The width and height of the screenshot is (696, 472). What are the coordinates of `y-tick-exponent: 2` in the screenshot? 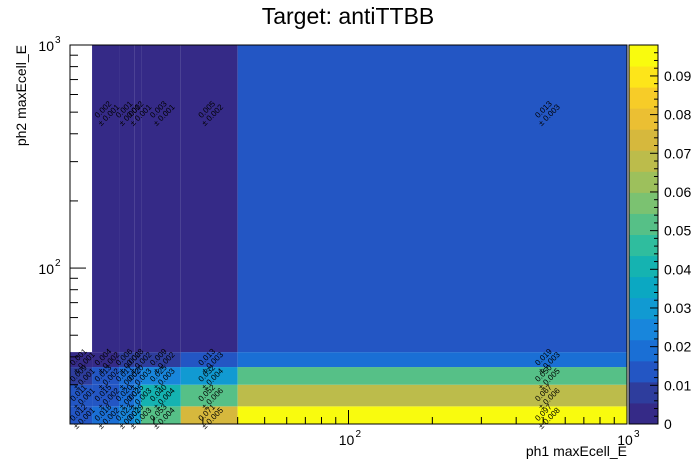 It's located at (58, 263).